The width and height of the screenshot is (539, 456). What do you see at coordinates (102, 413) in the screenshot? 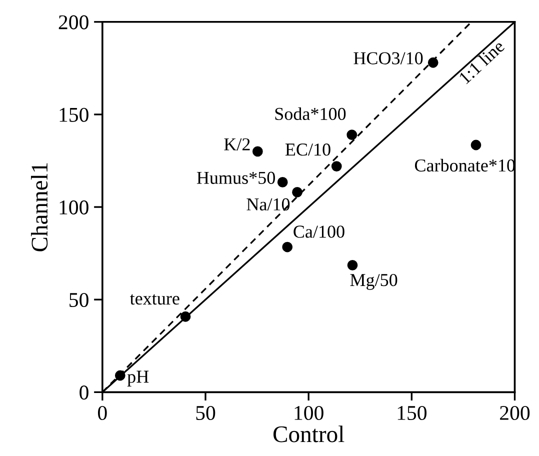
I see `x-tick-label: 0` at bounding box center [102, 413].